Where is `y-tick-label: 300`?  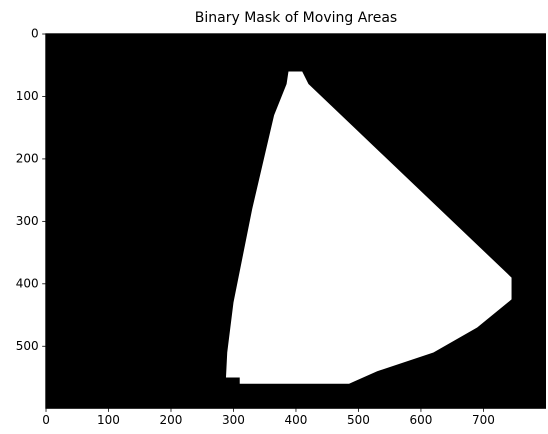 y-tick-label: 300 is located at coordinates (27, 221).